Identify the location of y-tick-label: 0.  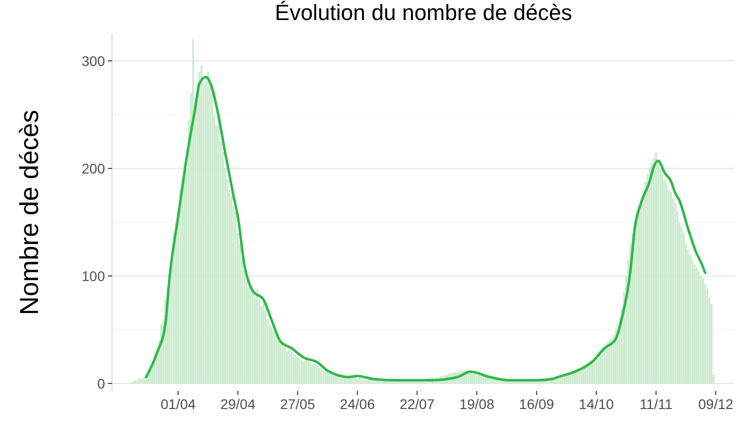
(101, 383).